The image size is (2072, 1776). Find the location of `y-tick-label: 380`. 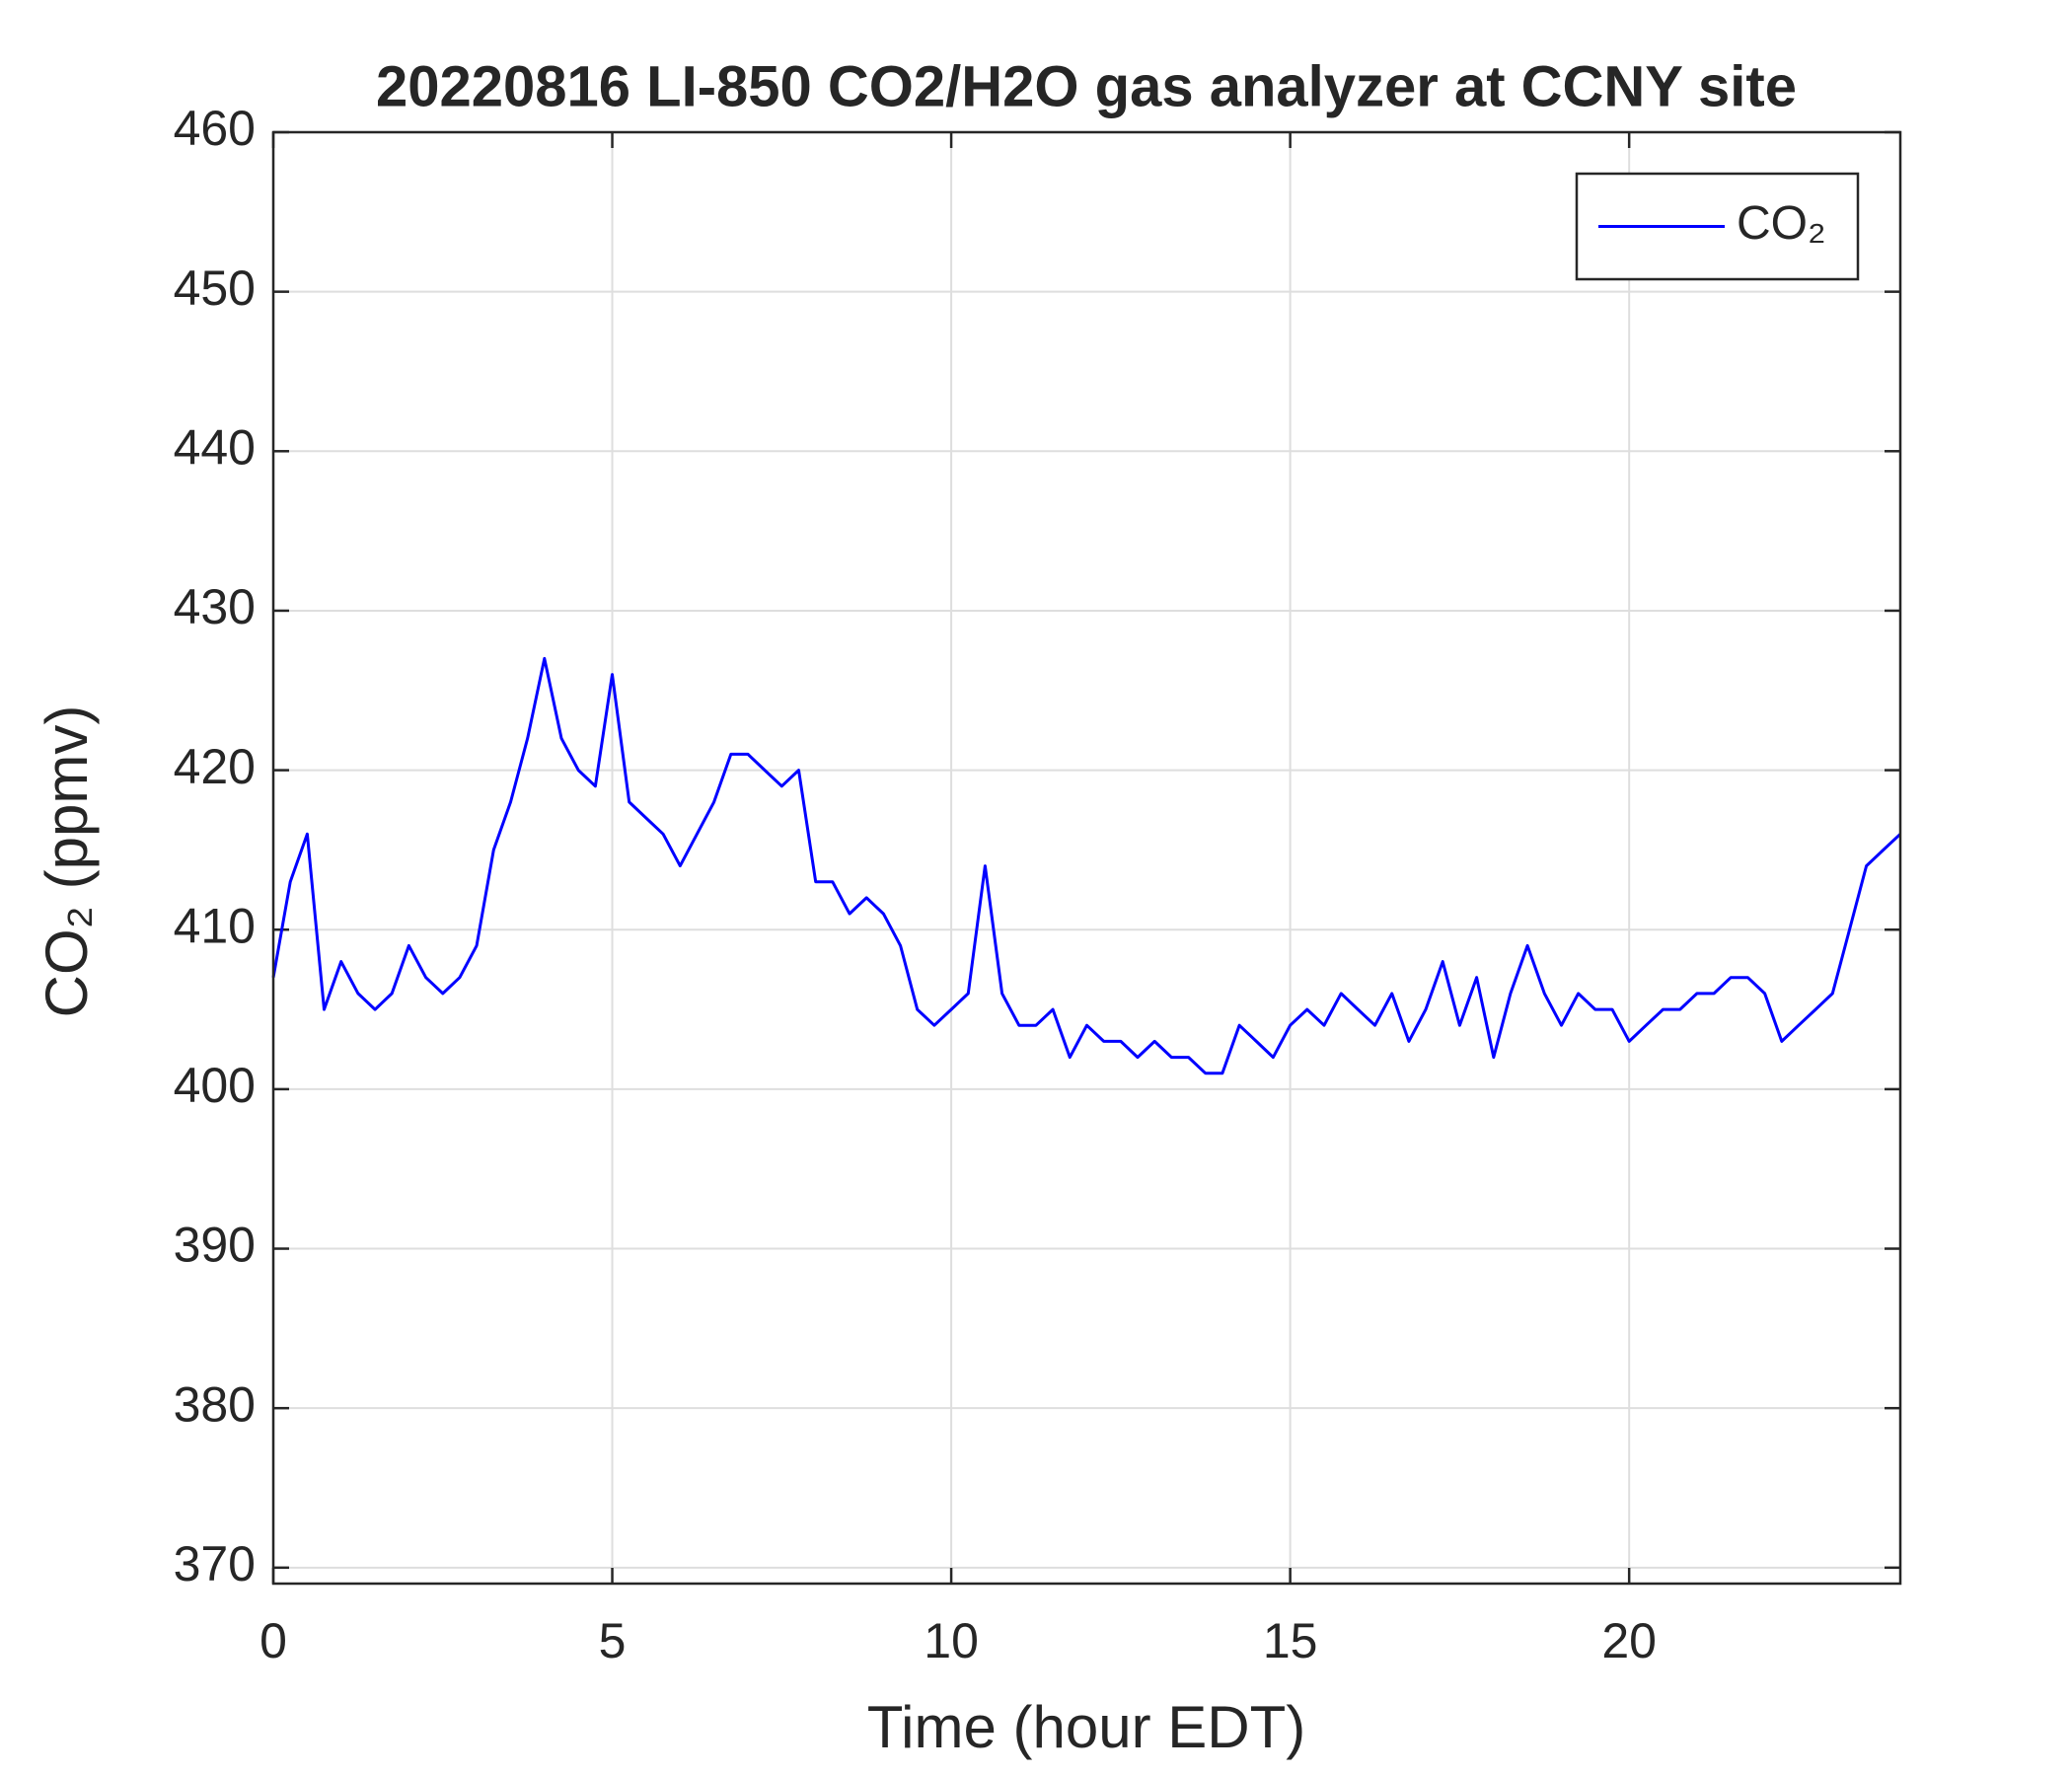

y-tick-label: 380 is located at coordinates (215, 1404).